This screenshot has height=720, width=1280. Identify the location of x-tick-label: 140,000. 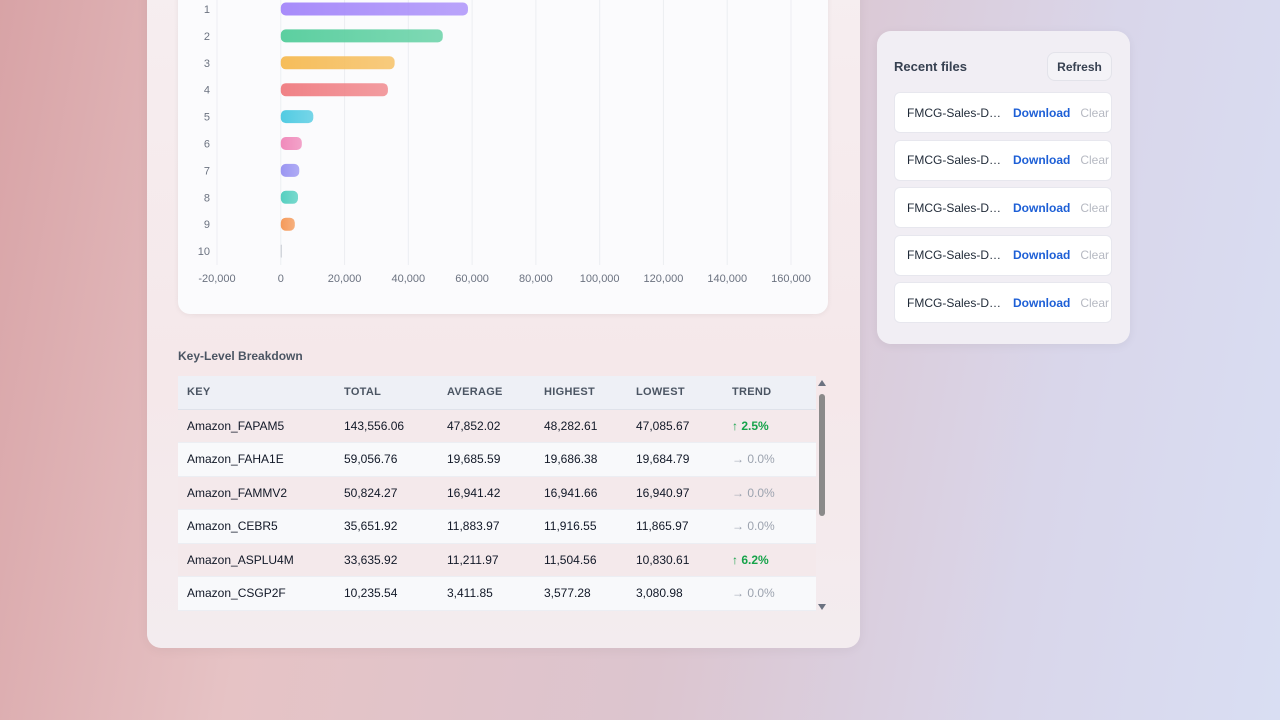
(727, 279).